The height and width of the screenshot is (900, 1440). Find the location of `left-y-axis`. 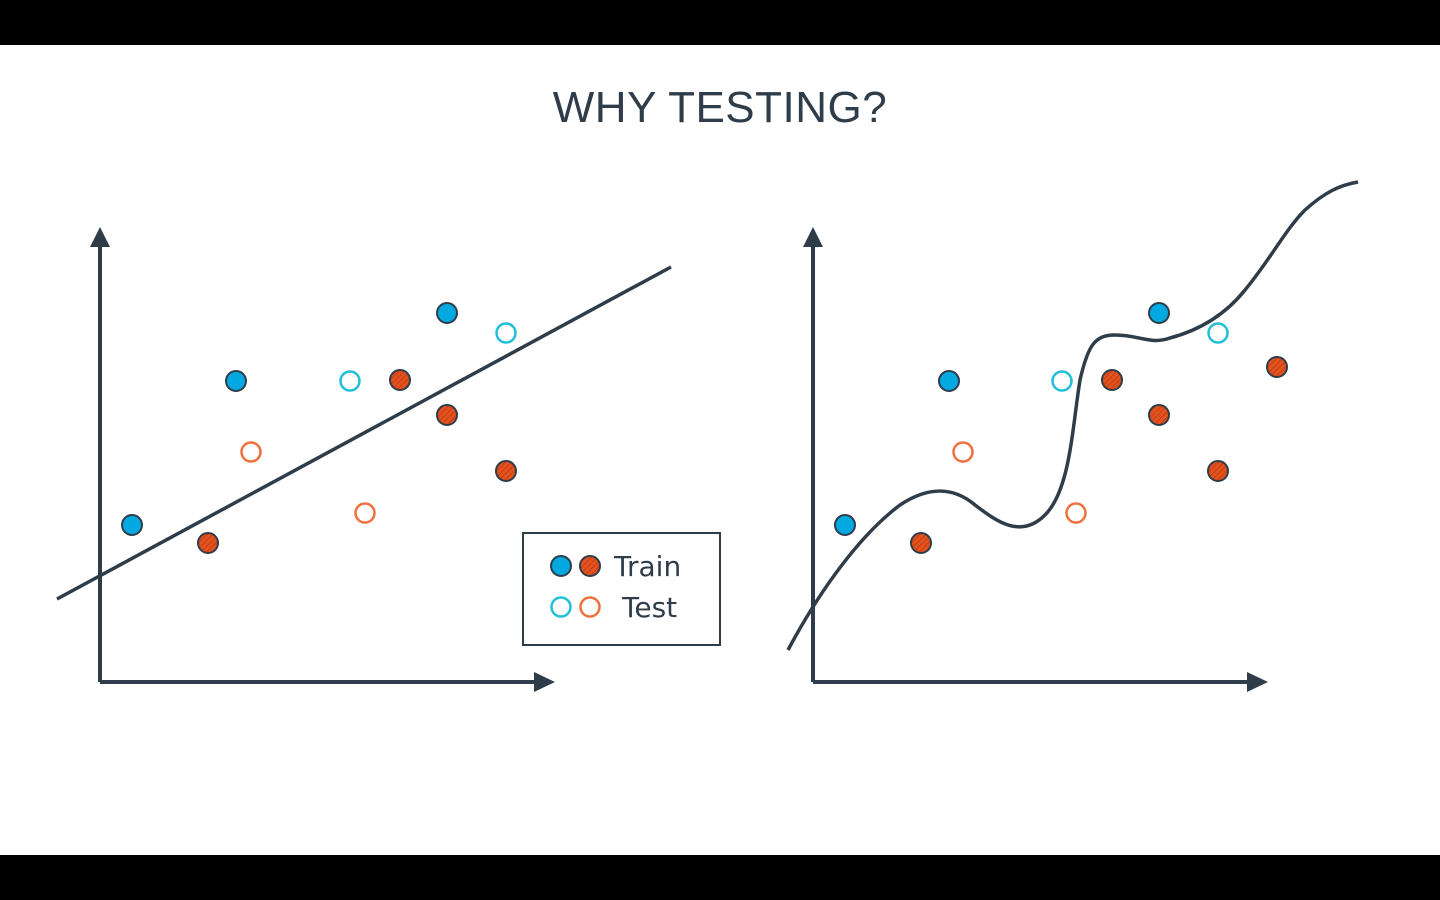

left-y-axis is located at coordinates (100, 454).